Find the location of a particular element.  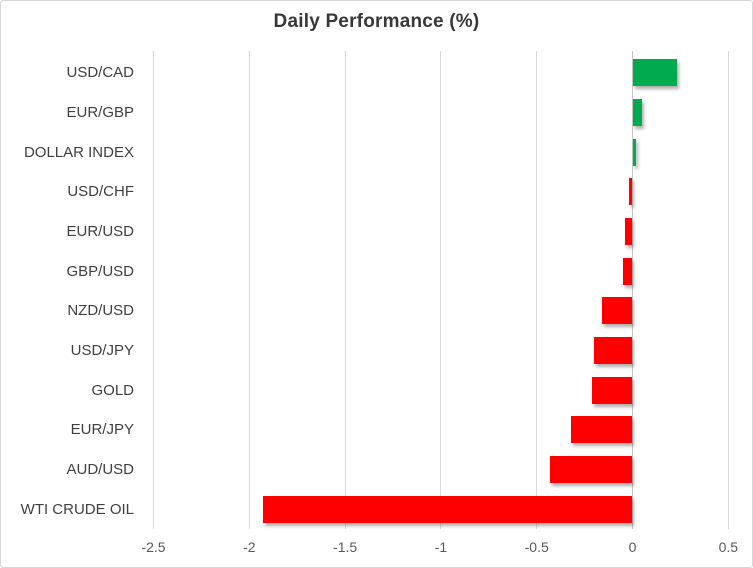

category-label: EUR/JPY is located at coordinates (102, 430).